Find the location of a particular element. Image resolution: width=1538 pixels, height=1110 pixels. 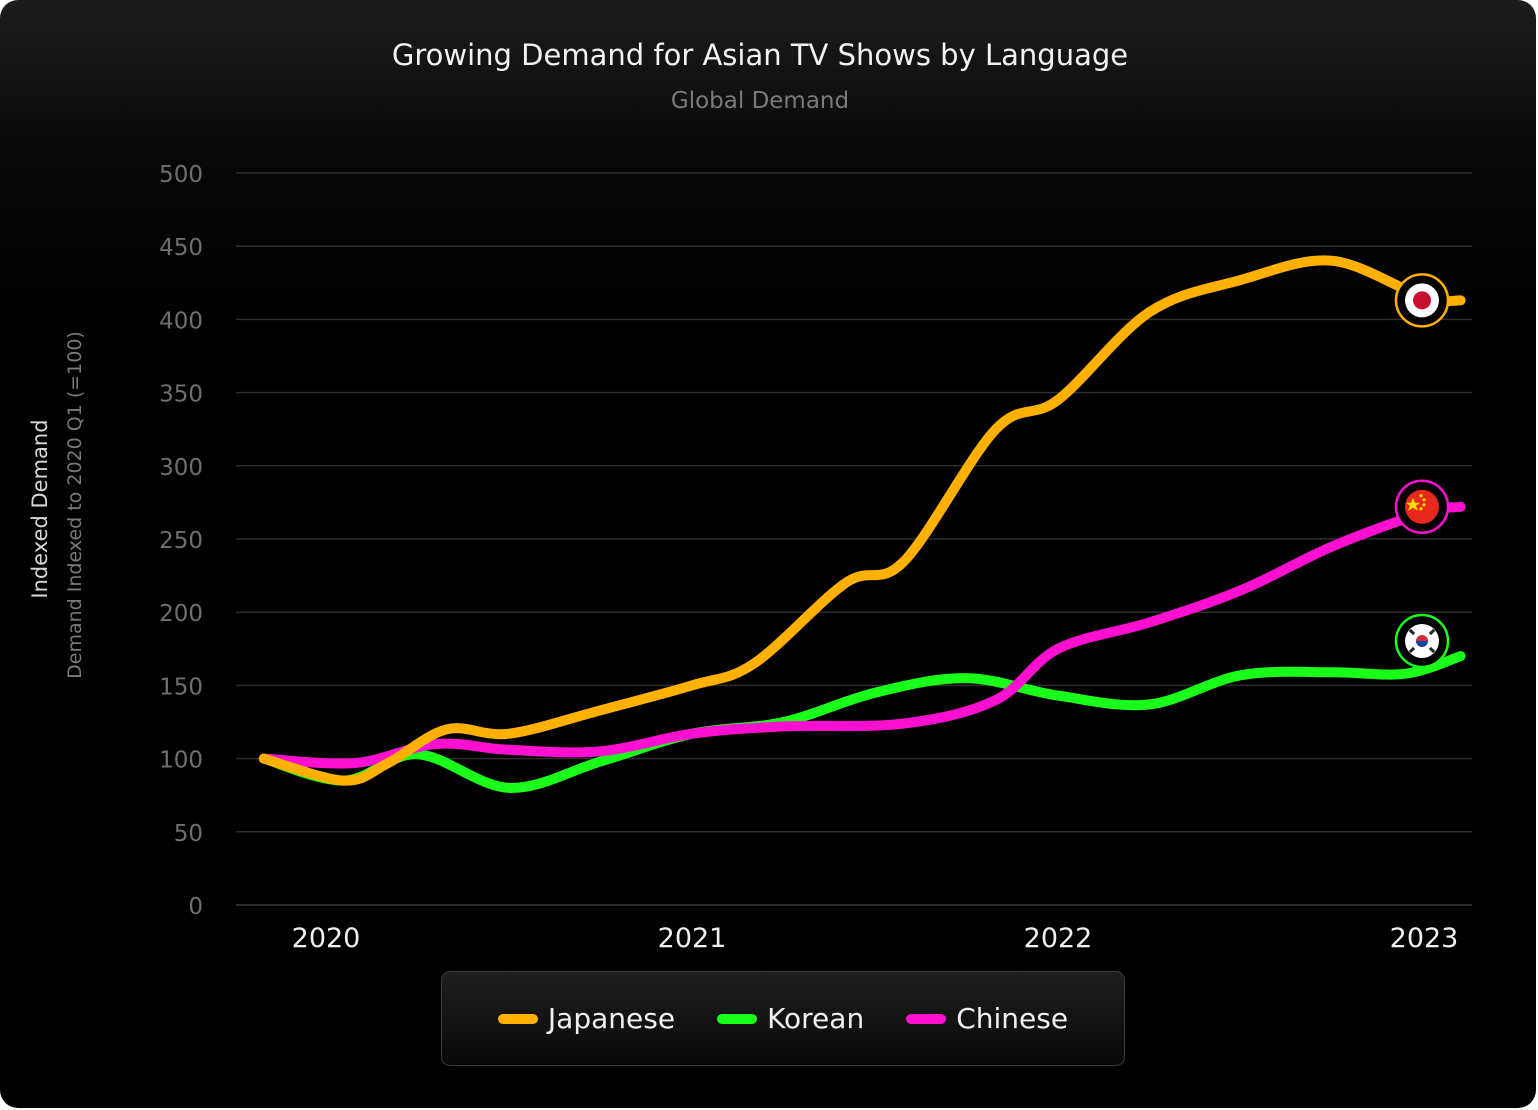

legend-item-japanese: Japanese is located at coordinates (586, 1018).